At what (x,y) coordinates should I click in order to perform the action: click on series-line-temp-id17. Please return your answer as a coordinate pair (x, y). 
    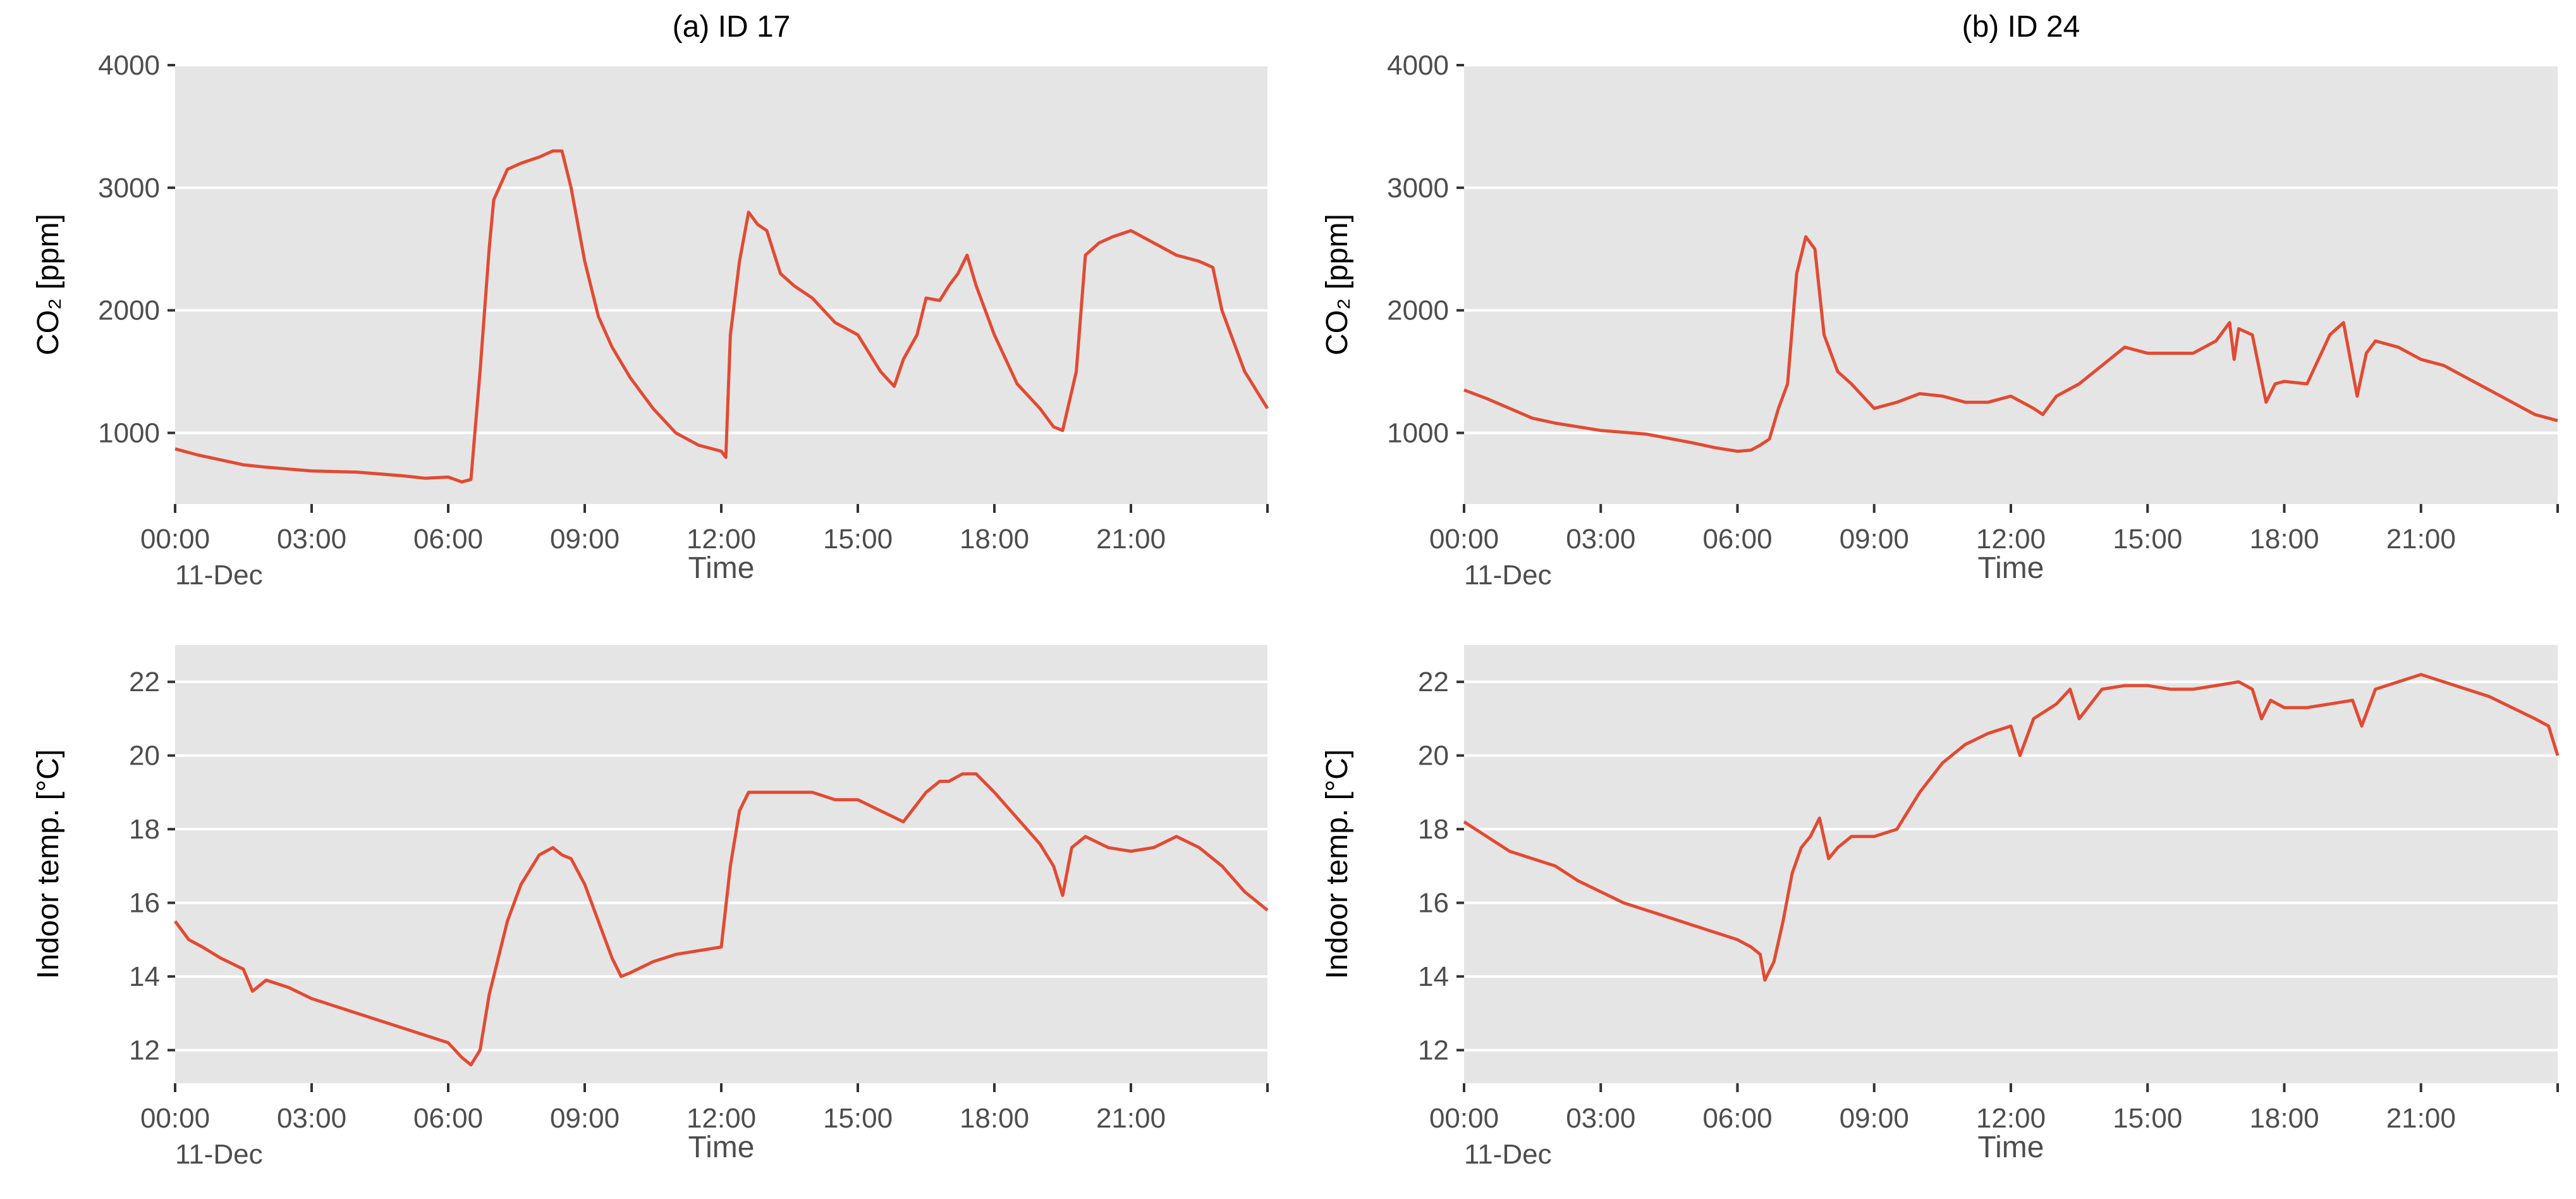
    Looking at the image, I should click on (721, 919).